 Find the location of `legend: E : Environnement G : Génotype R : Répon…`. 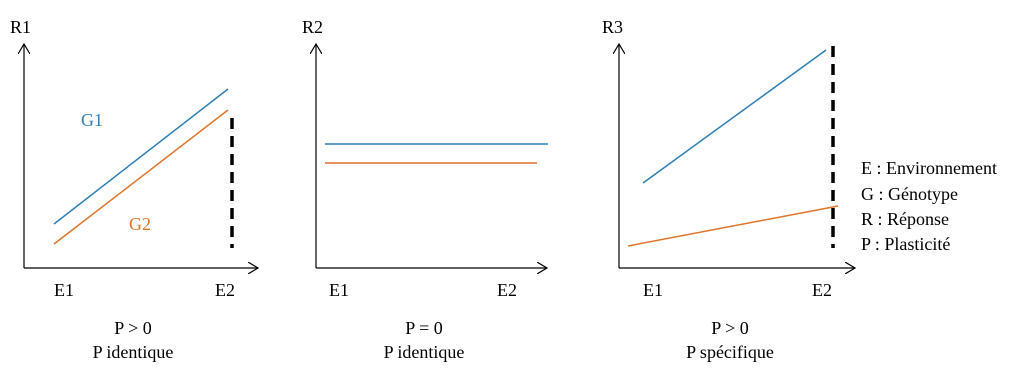

legend: E : Environnement G : Génotype R : Répon… is located at coordinates (929, 206).